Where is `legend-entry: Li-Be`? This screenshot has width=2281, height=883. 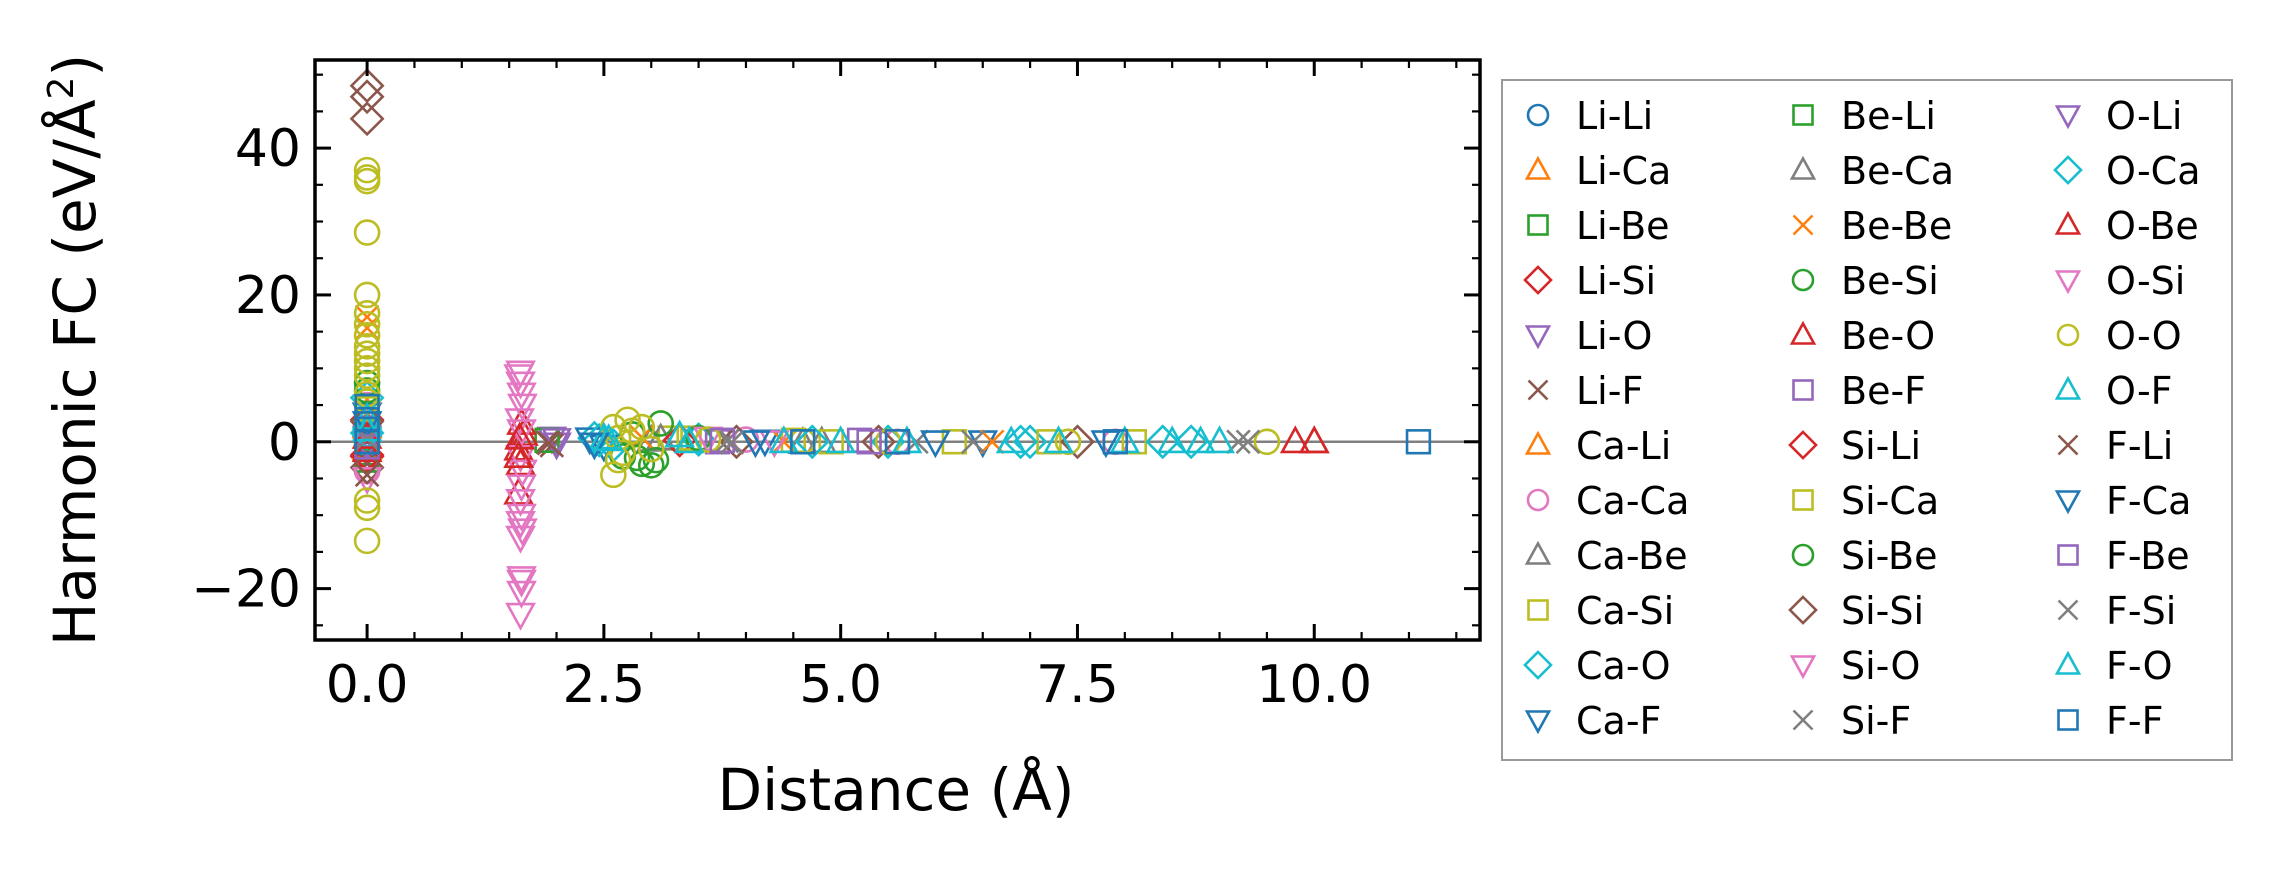
legend-entry: Li-Be is located at coordinates (1598, 226).